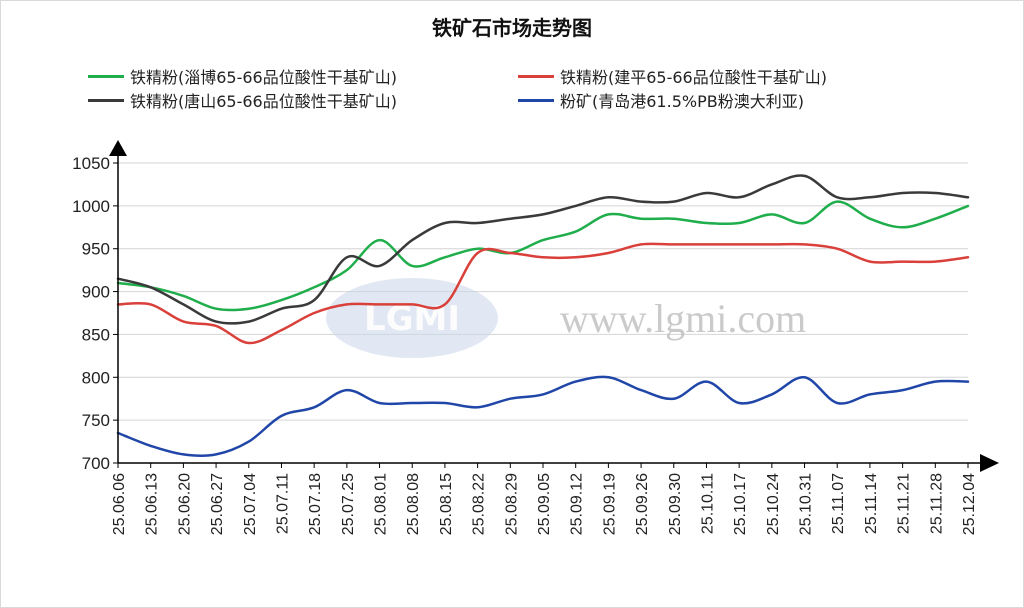 Image resolution: width=1024 pixels, height=608 pixels. Describe the element at coordinates (96, 292) in the screenshot. I see `y-tick-label: 900` at that location.